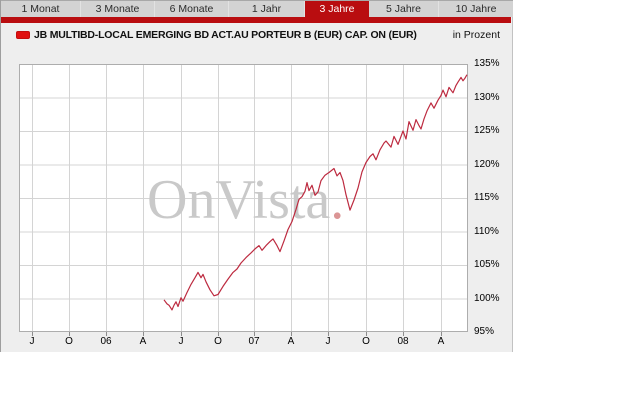 This screenshot has height=400, width=640. I want to click on y-tick-label: 100%, so click(487, 298).